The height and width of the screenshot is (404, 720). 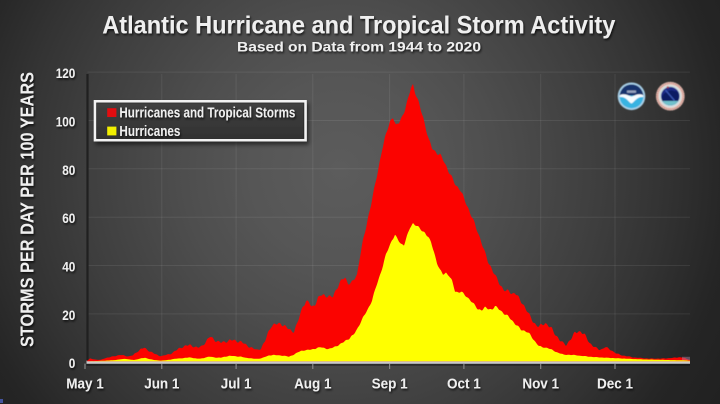 What do you see at coordinates (68, 170) in the screenshot?
I see `svg-text: 80` at bounding box center [68, 170].